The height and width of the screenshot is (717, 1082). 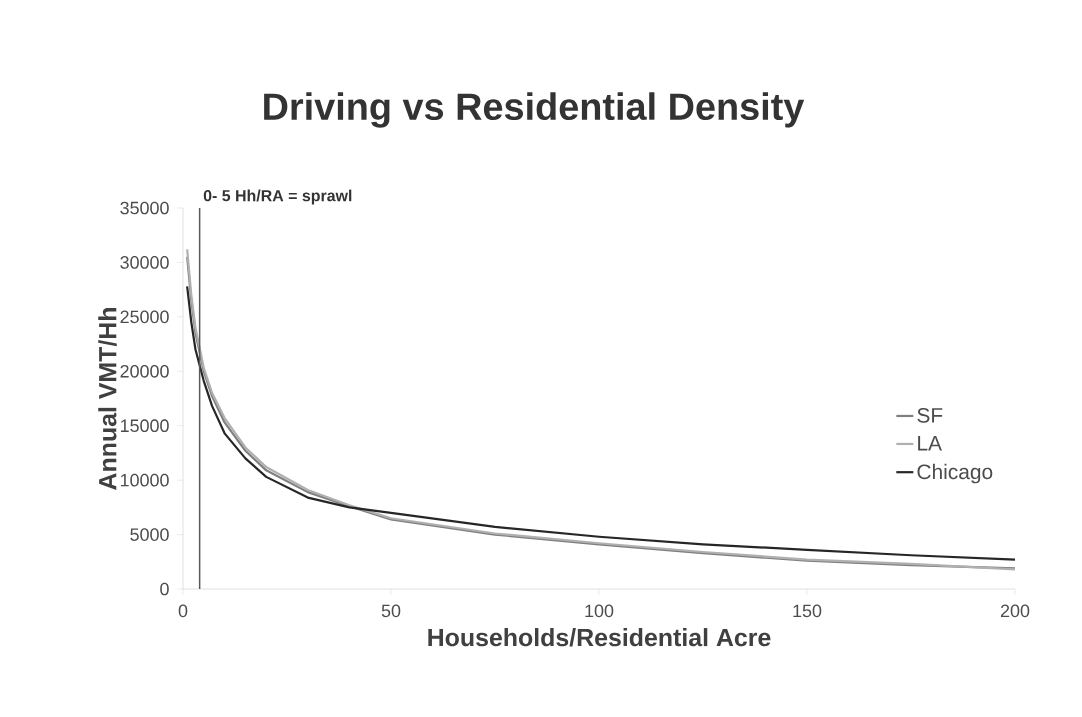 I want to click on ref-line-label: 0- 5 Hh/RA = sprawl, so click(x=277, y=197).